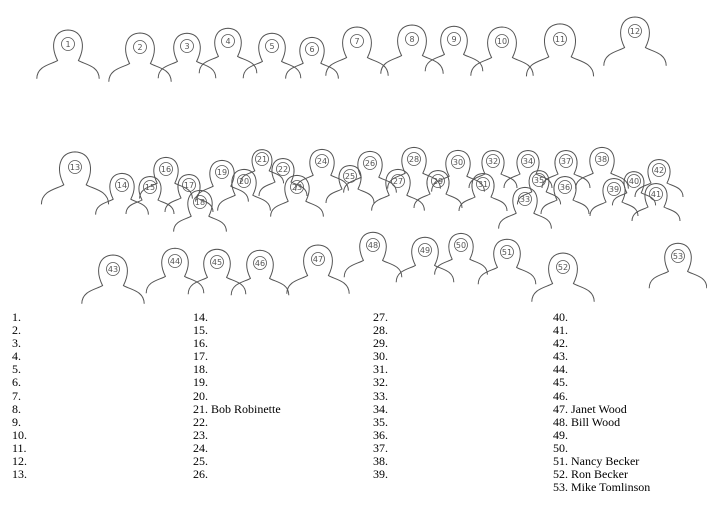  Describe the element at coordinates (260, 272) in the screenshot. I see `person-silhouette: 46` at that location.